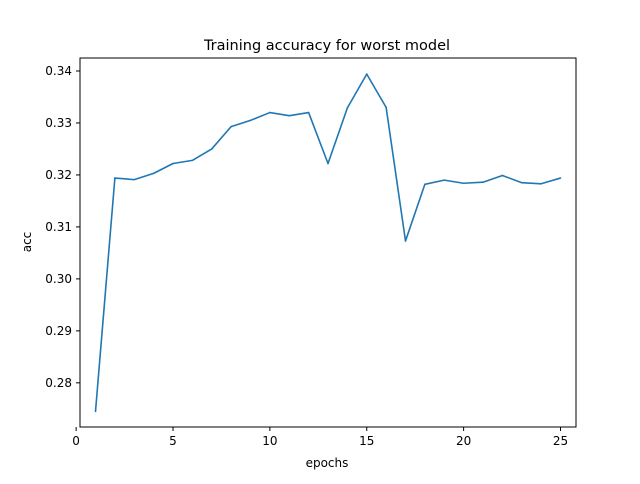 The image size is (640, 484). What do you see at coordinates (58, 279) in the screenshot?
I see `y-tick-label: 0.30` at bounding box center [58, 279].